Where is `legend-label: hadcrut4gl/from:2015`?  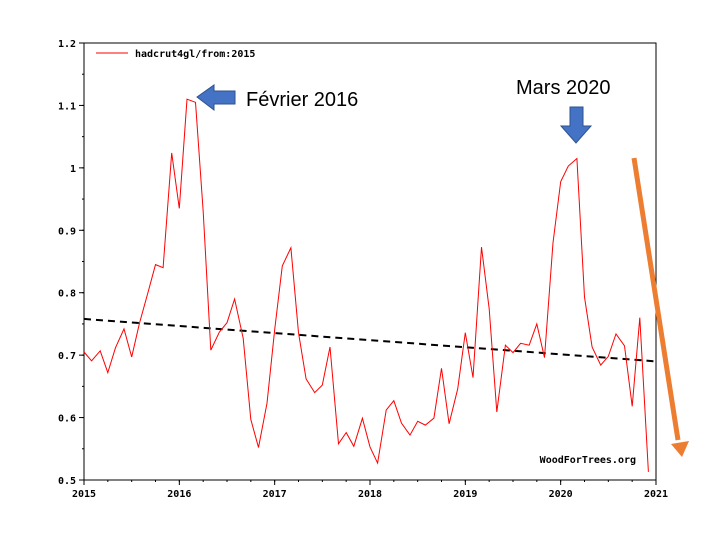
legend-label: hadcrut4gl/from:2015 is located at coordinates (195, 54).